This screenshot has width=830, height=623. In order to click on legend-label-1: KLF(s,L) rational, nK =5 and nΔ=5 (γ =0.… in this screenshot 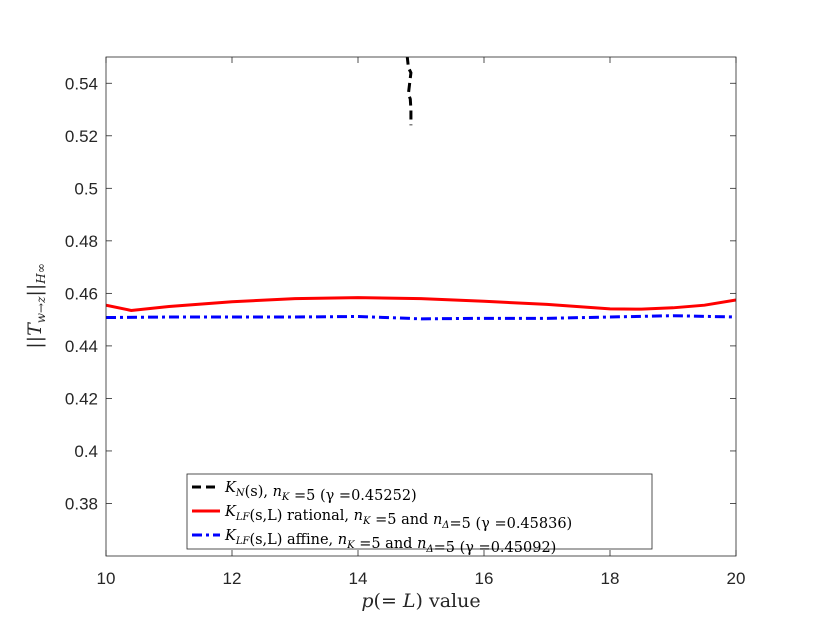, I will do `click(398, 518)`.